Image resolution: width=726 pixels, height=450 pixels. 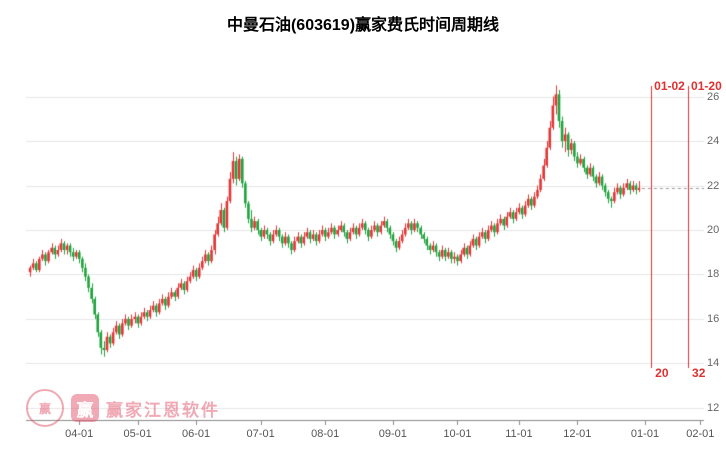 What do you see at coordinates (713, 318) in the screenshot?
I see `y-axis-label: 16` at bounding box center [713, 318].